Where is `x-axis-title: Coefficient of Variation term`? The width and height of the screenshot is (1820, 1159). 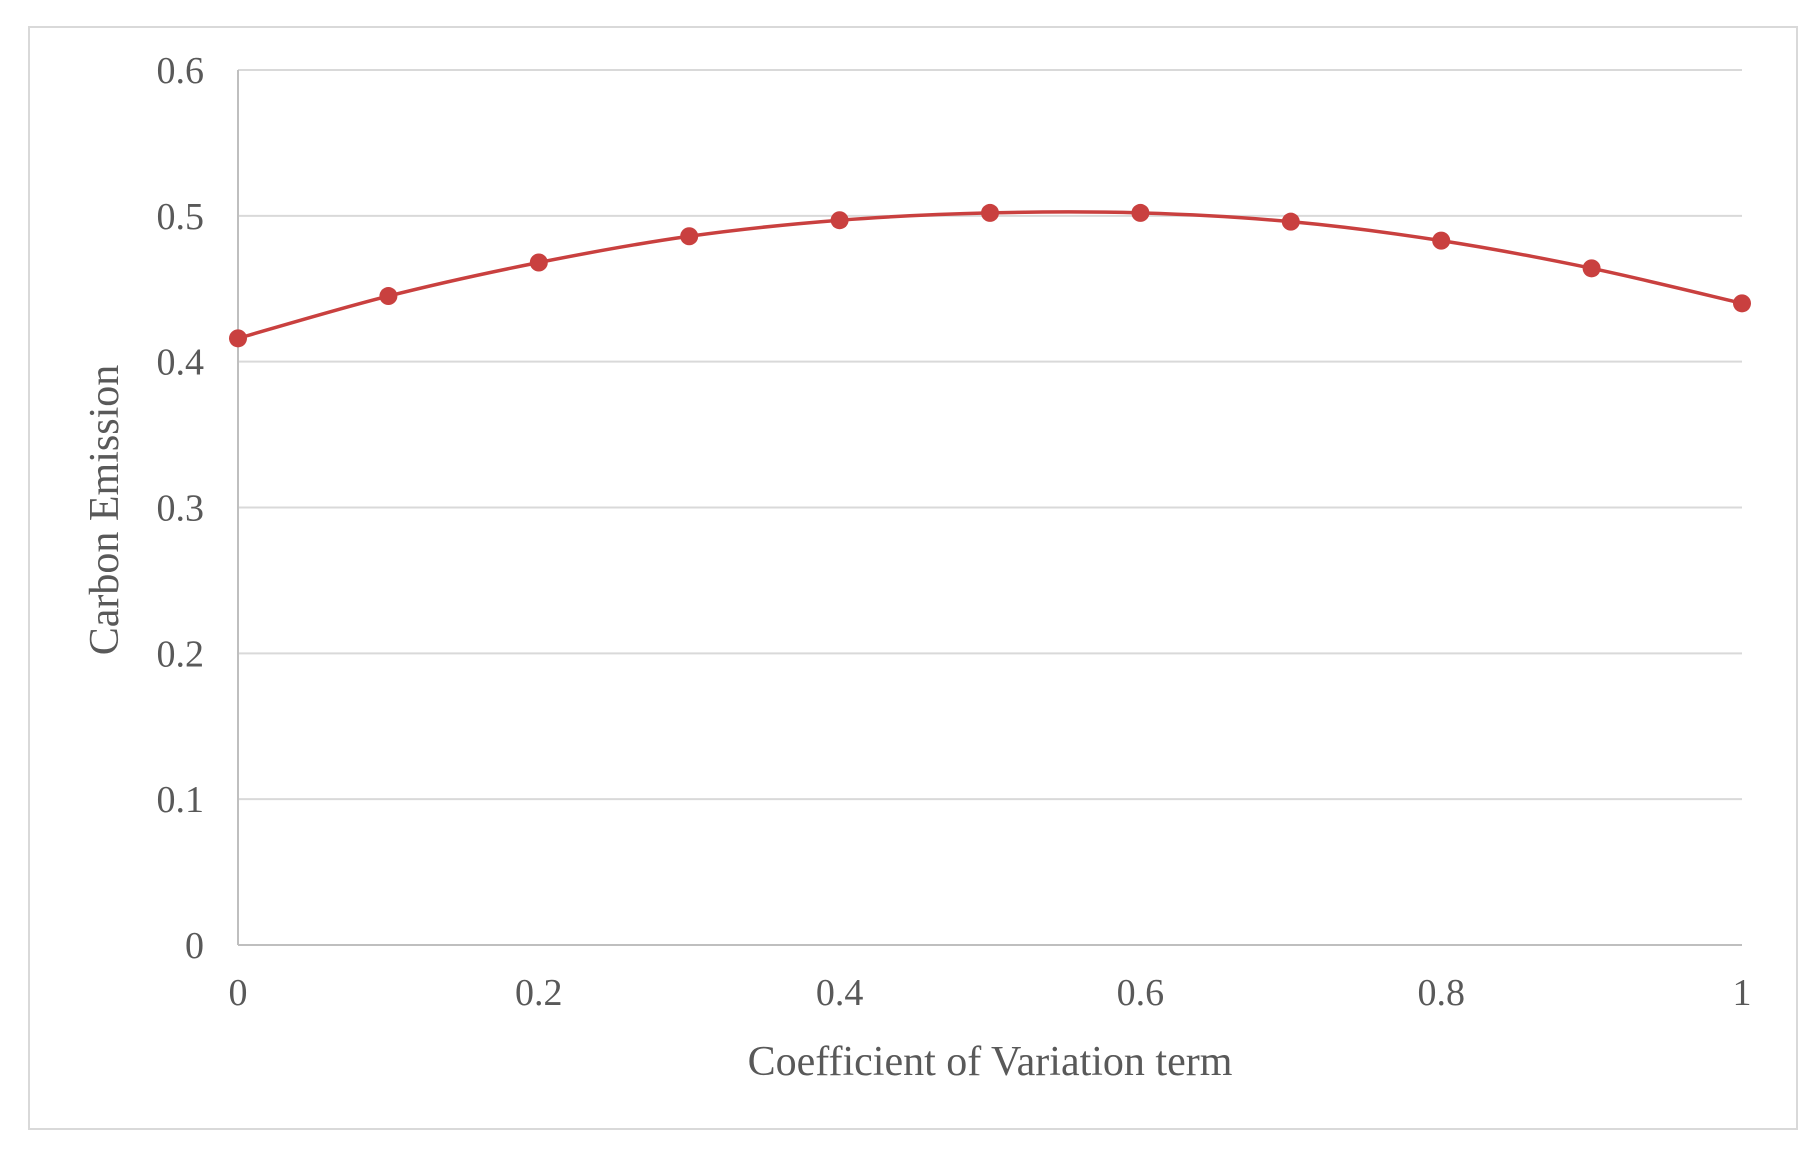 x-axis-title: Coefficient of Variation term is located at coordinates (990, 1062).